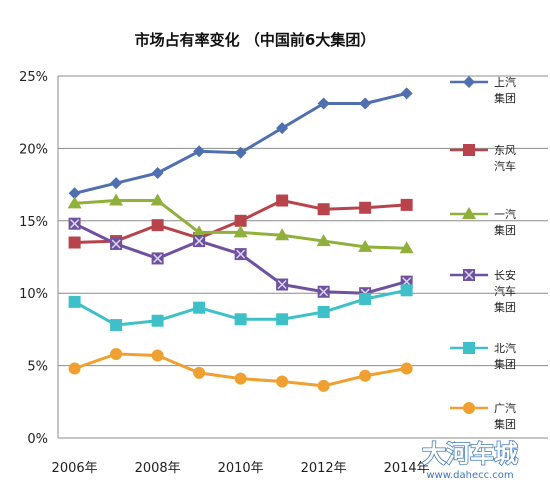 The image size is (550, 490). I want to click on legend-label: 北汽, so click(505, 348).